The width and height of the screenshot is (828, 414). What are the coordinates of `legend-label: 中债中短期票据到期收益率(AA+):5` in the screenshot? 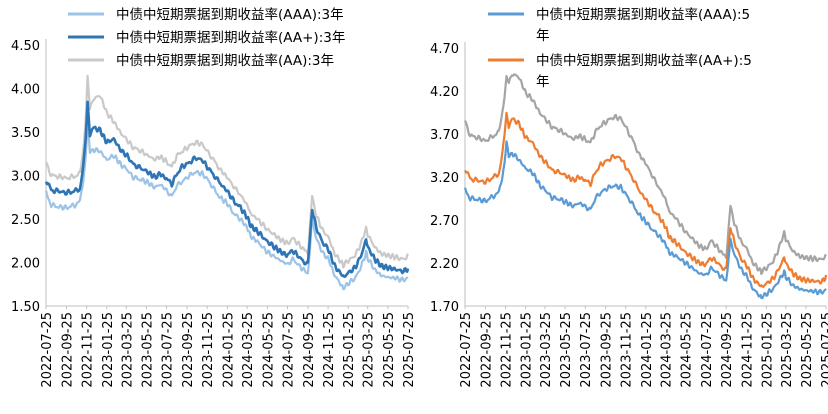 It's located at (644, 60).